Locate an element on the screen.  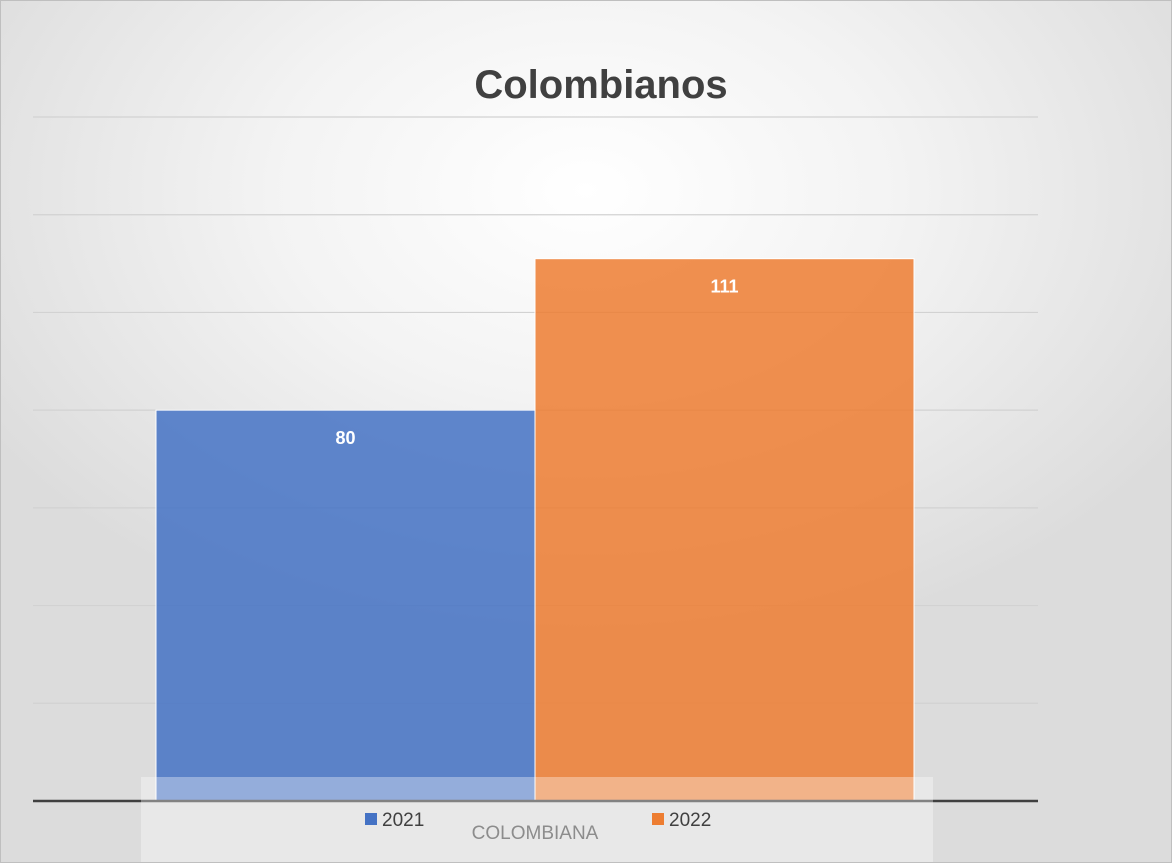
legend-swatch-2021 is located at coordinates (371, 819).